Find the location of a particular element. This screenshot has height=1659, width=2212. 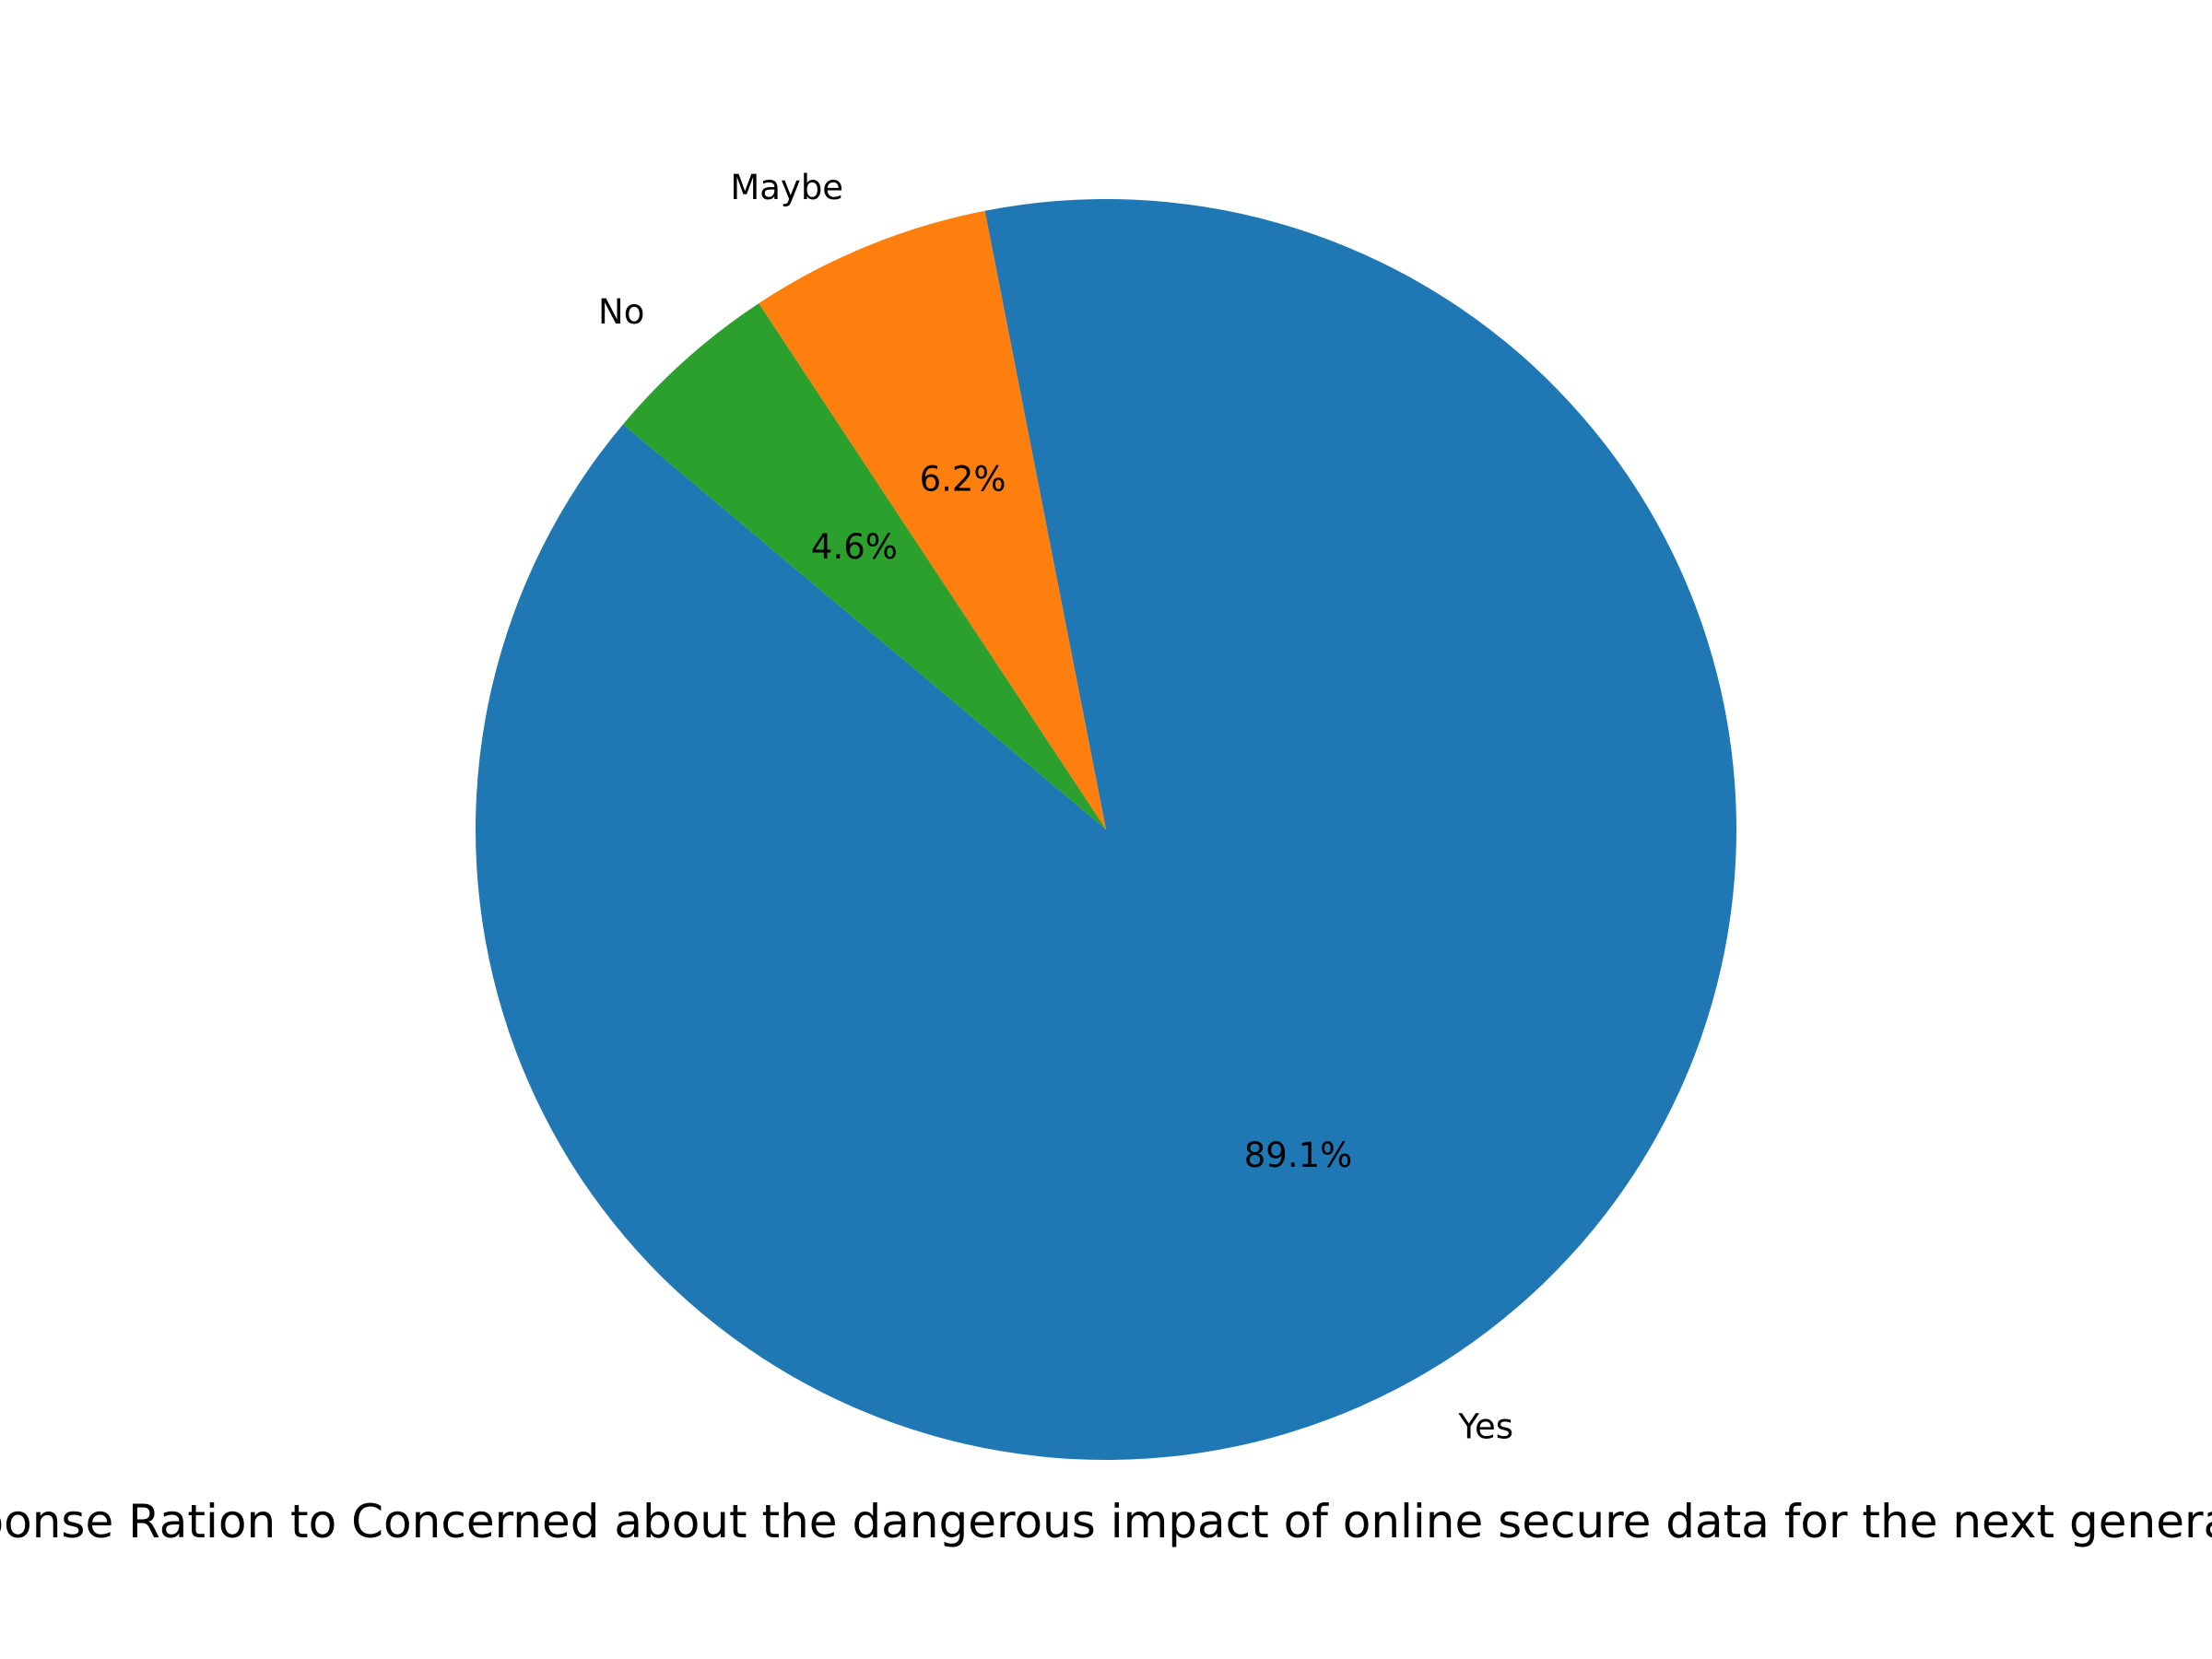

slice-pct-no: 4.6% is located at coordinates (854, 547).